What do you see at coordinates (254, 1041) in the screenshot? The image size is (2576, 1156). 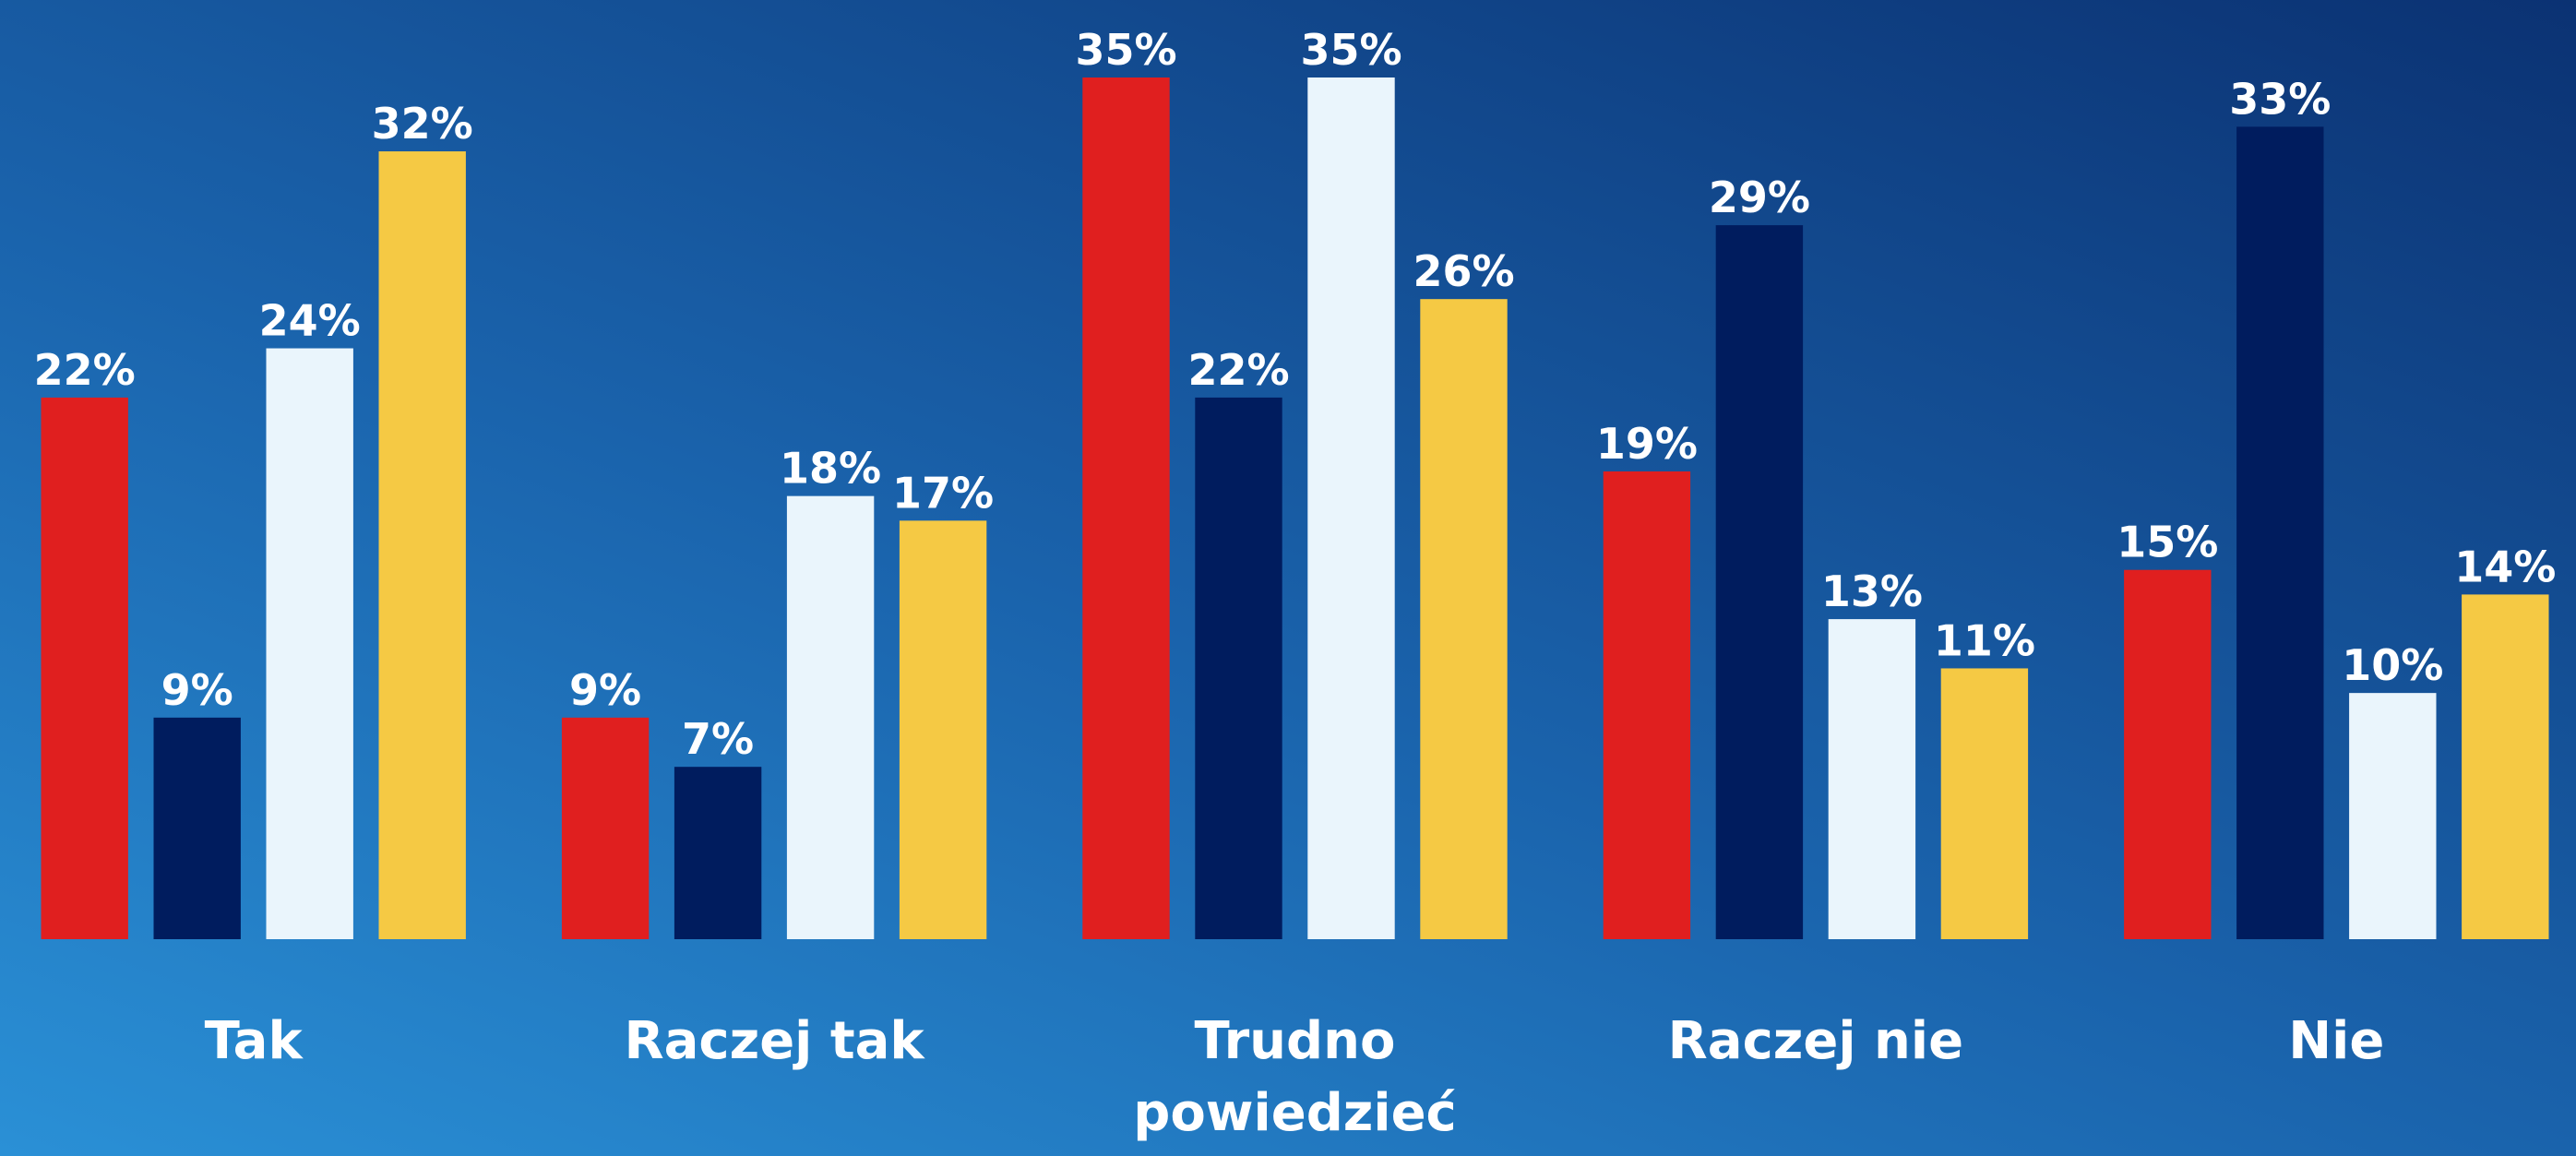 I see `category-label: Tak` at bounding box center [254, 1041].